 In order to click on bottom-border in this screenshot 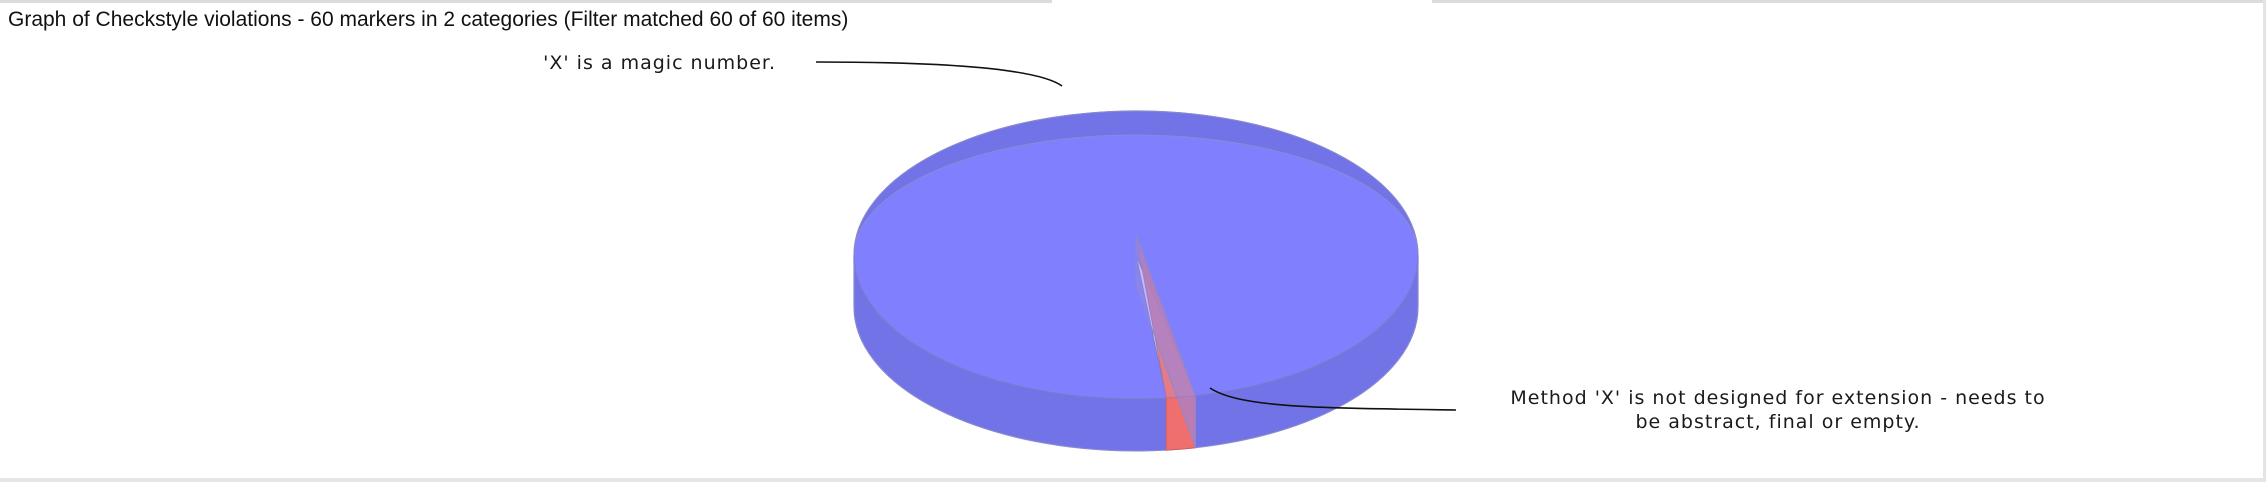, I will do `click(1133, 480)`.